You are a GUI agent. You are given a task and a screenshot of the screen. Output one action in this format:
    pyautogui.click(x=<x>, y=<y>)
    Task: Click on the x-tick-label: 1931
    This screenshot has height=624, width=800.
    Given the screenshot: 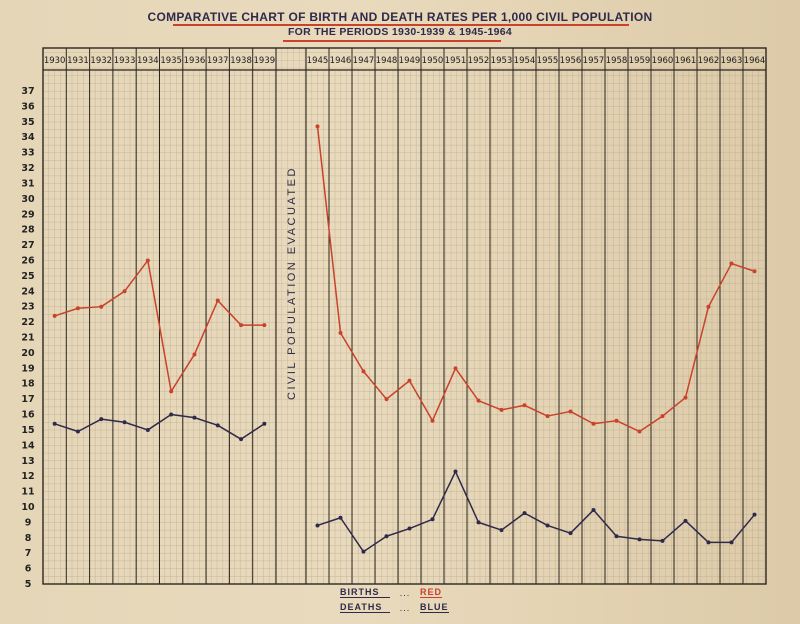 What is the action you would take?
    pyautogui.click(x=78, y=61)
    